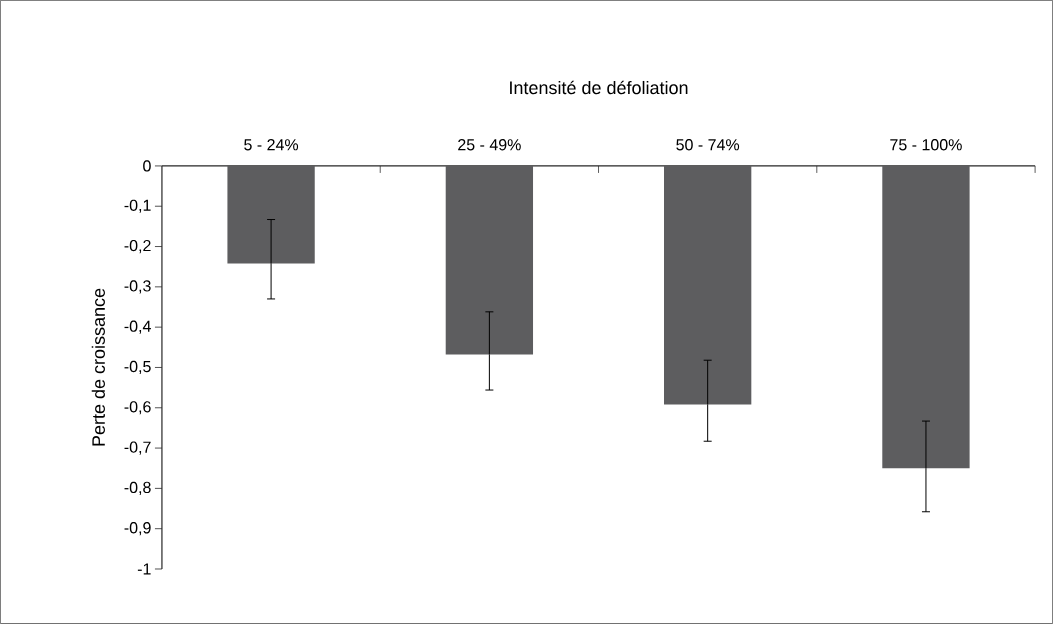 The height and width of the screenshot is (624, 1053). I want to click on y-tick-label: 0, so click(147, 166).